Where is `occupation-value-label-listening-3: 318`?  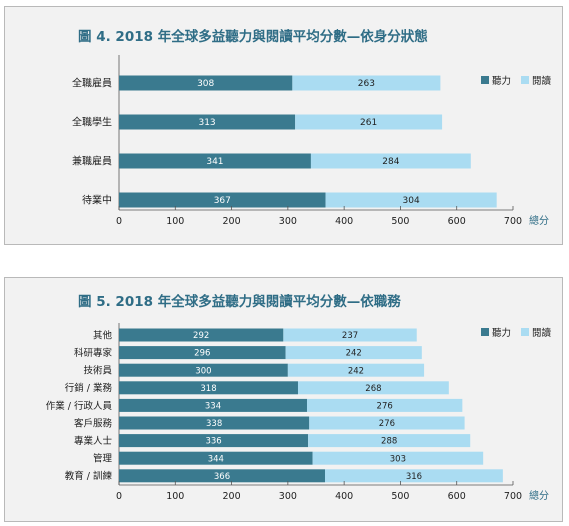
occupation-value-label-listening-3: 318 is located at coordinates (208, 389).